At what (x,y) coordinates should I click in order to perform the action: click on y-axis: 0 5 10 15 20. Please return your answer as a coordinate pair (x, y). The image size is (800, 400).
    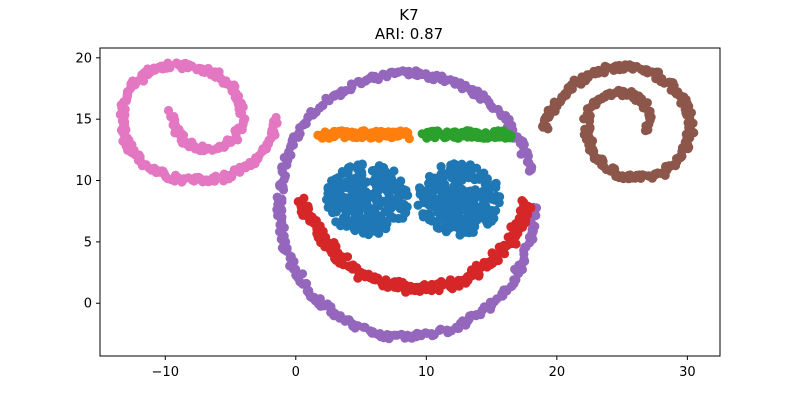
    Looking at the image, I should click on (87, 181).